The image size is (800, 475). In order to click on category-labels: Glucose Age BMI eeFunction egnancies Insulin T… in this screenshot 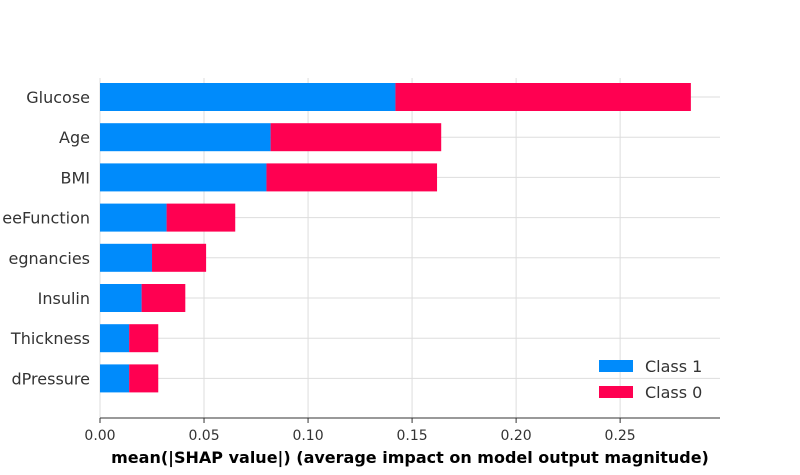, I will do `click(46, 238)`.